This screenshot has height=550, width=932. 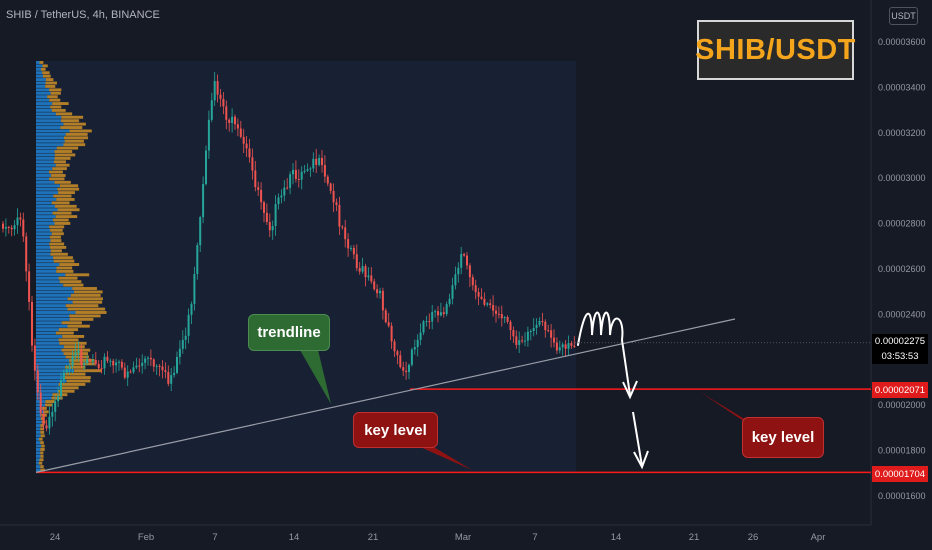 I want to click on key-level-bubble-1-pointer, so click(x=445, y=458).